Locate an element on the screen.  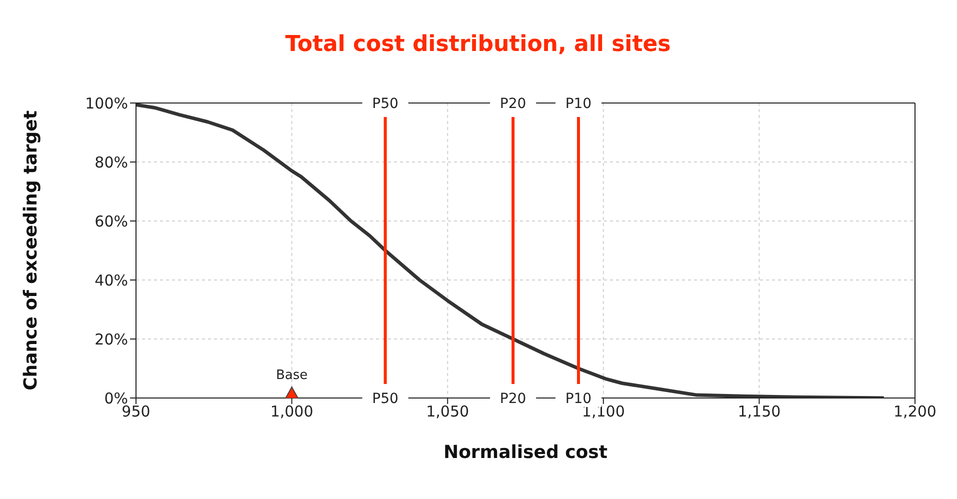
text: P20 is located at coordinates (513, 399).